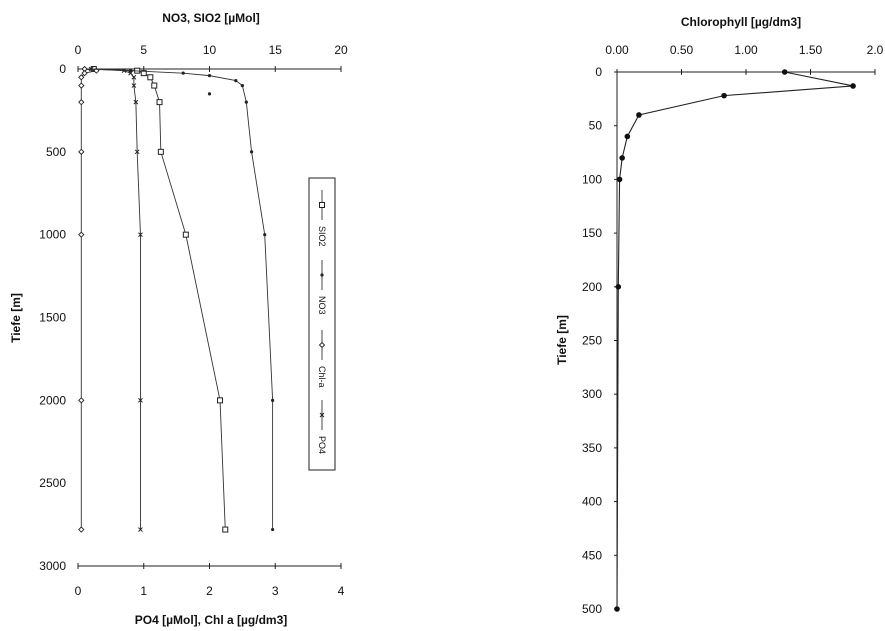  Describe the element at coordinates (592, 502) in the screenshot. I see `chart2-y-tick-label: 400` at that location.